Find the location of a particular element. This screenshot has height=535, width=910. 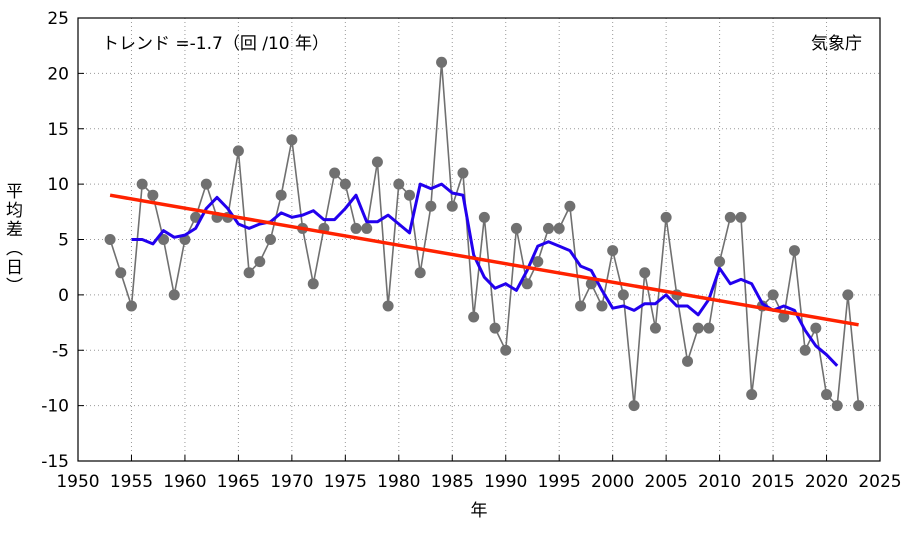

y-axis-ticks: 25 20 15 10 5 0 -5 -10 -15 is located at coordinates (62, 240).